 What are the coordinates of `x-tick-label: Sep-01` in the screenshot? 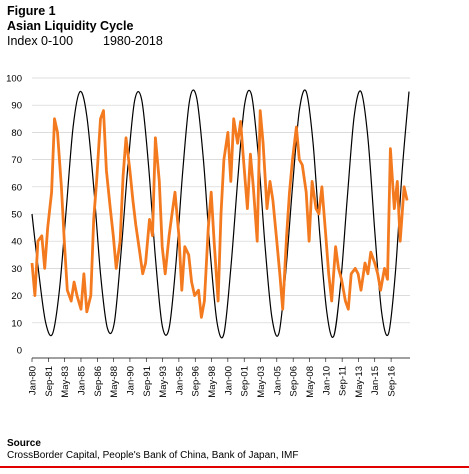 It's located at (245, 381).